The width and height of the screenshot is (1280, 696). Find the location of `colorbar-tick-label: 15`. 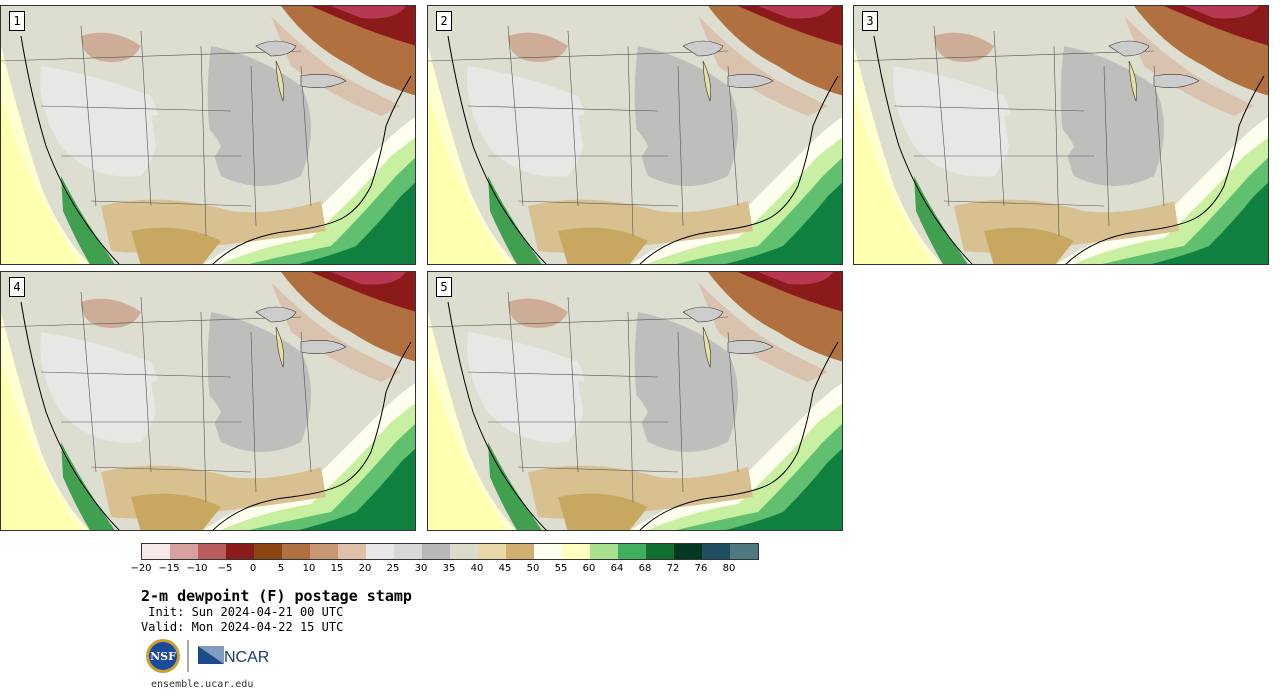

colorbar-tick-label: 15 is located at coordinates (337, 568).